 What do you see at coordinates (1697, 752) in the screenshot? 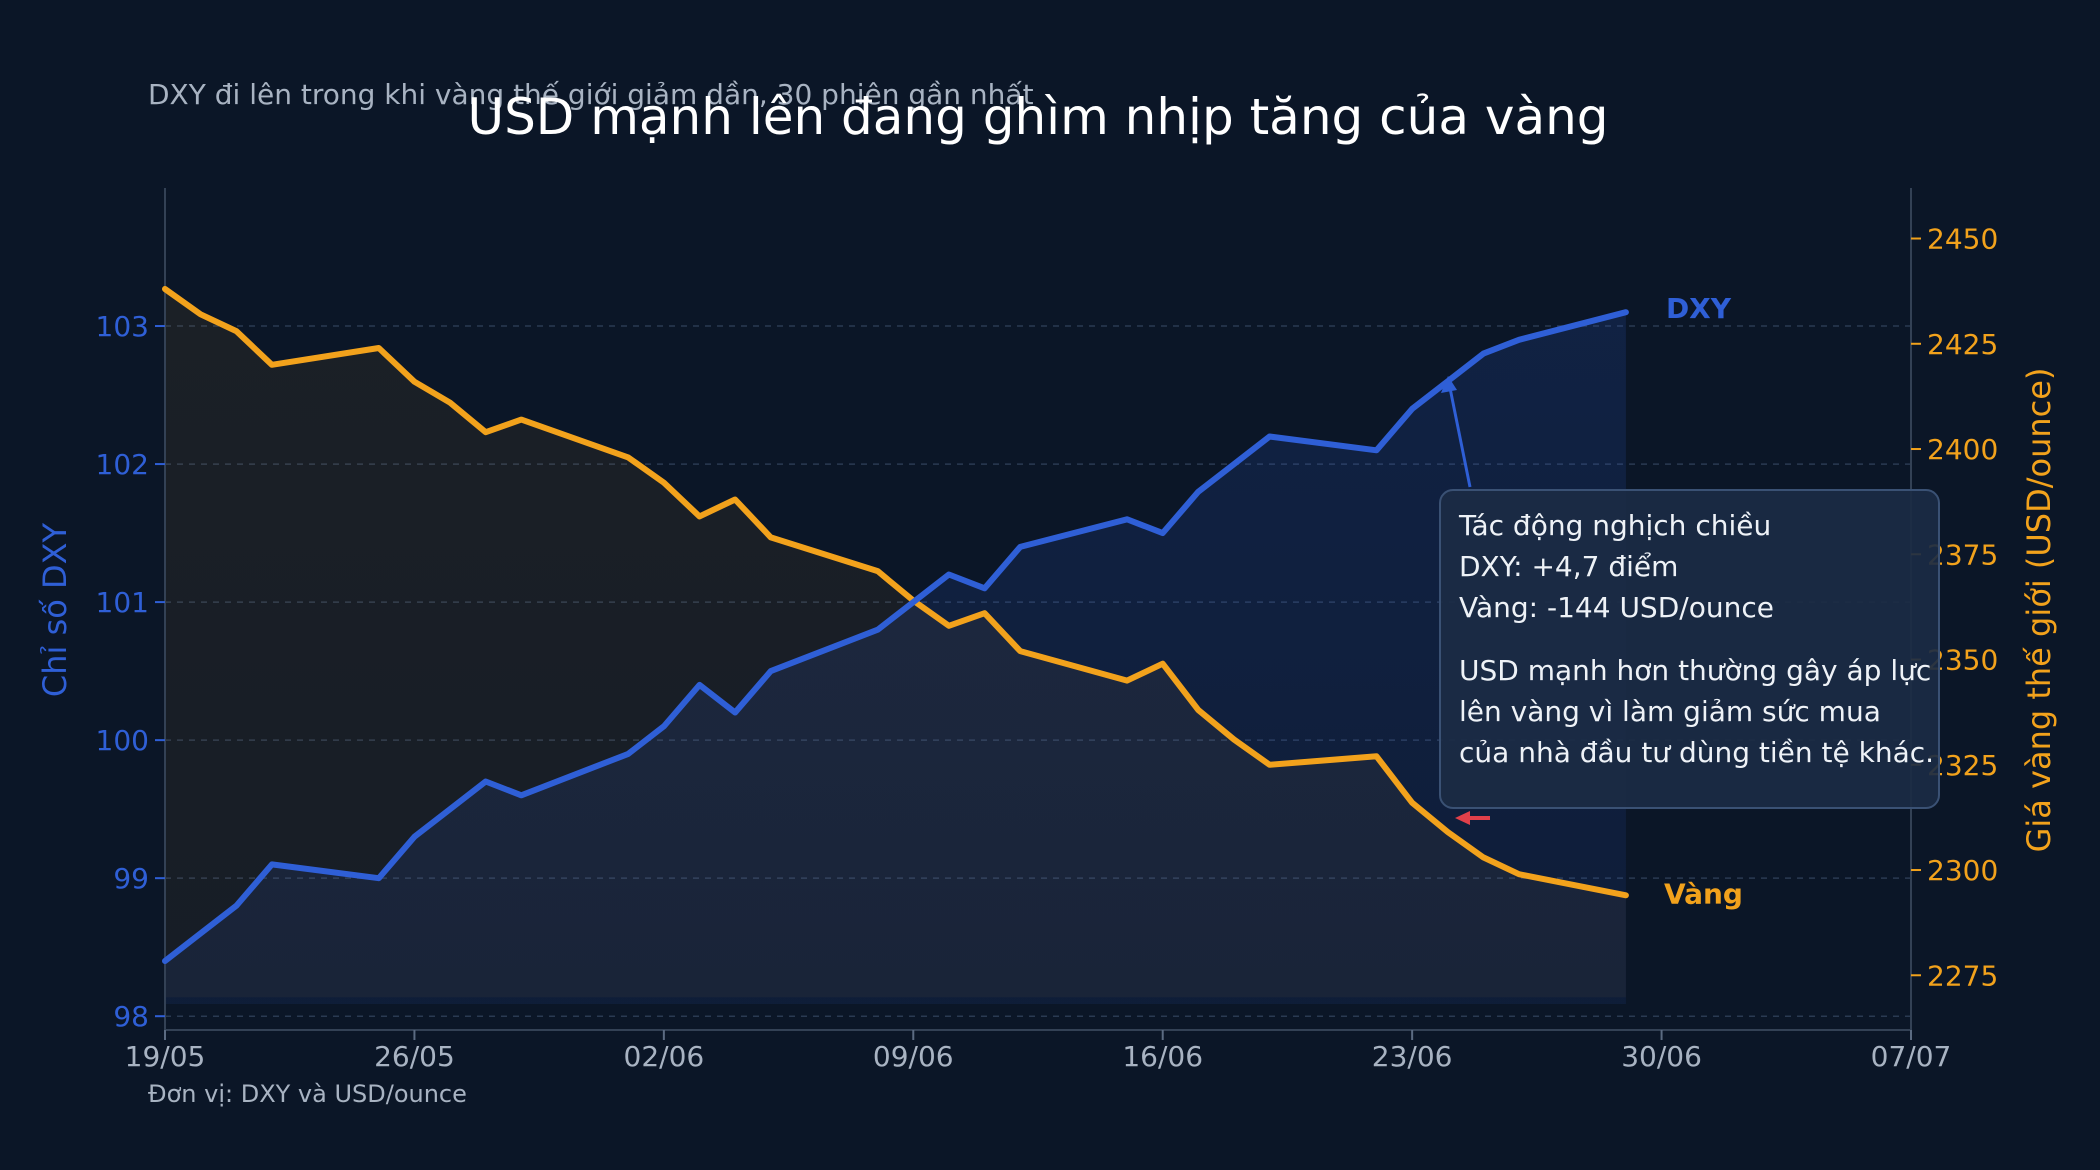
I see `annotation-line: của nhà đầu tư dùng tiền tệ khác.` at bounding box center [1697, 752].